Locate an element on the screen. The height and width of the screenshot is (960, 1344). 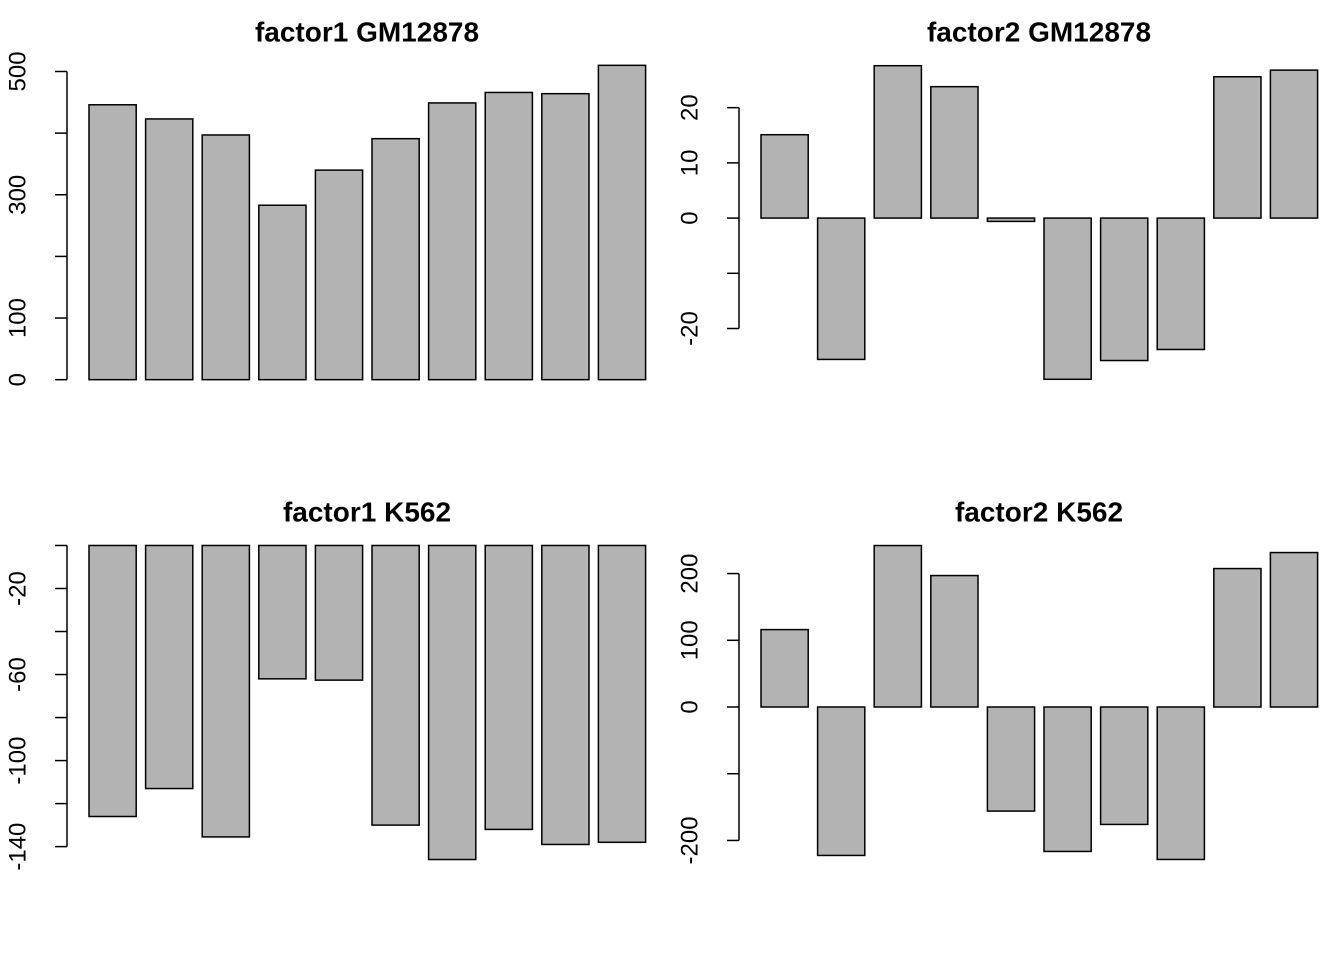
y-tick-label: 10 is located at coordinates (689, 163).